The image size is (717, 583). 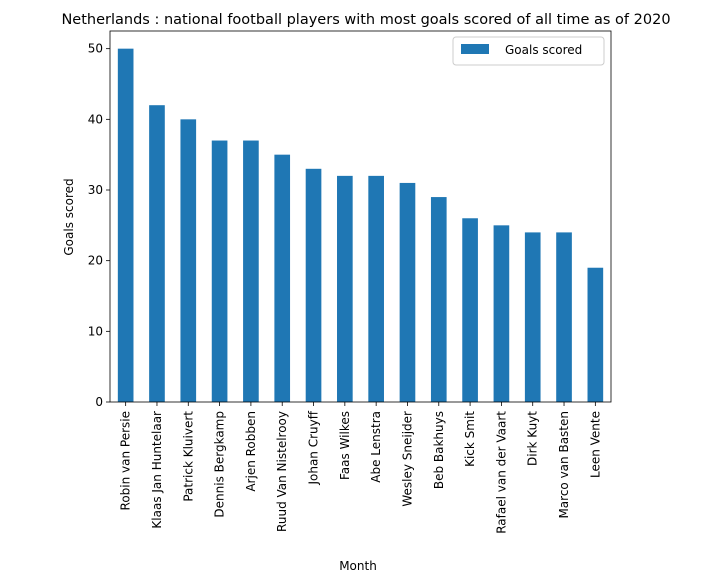 What do you see at coordinates (501, 472) in the screenshot?
I see `x-tick-label: Rafael van der Vaart` at bounding box center [501, 472].